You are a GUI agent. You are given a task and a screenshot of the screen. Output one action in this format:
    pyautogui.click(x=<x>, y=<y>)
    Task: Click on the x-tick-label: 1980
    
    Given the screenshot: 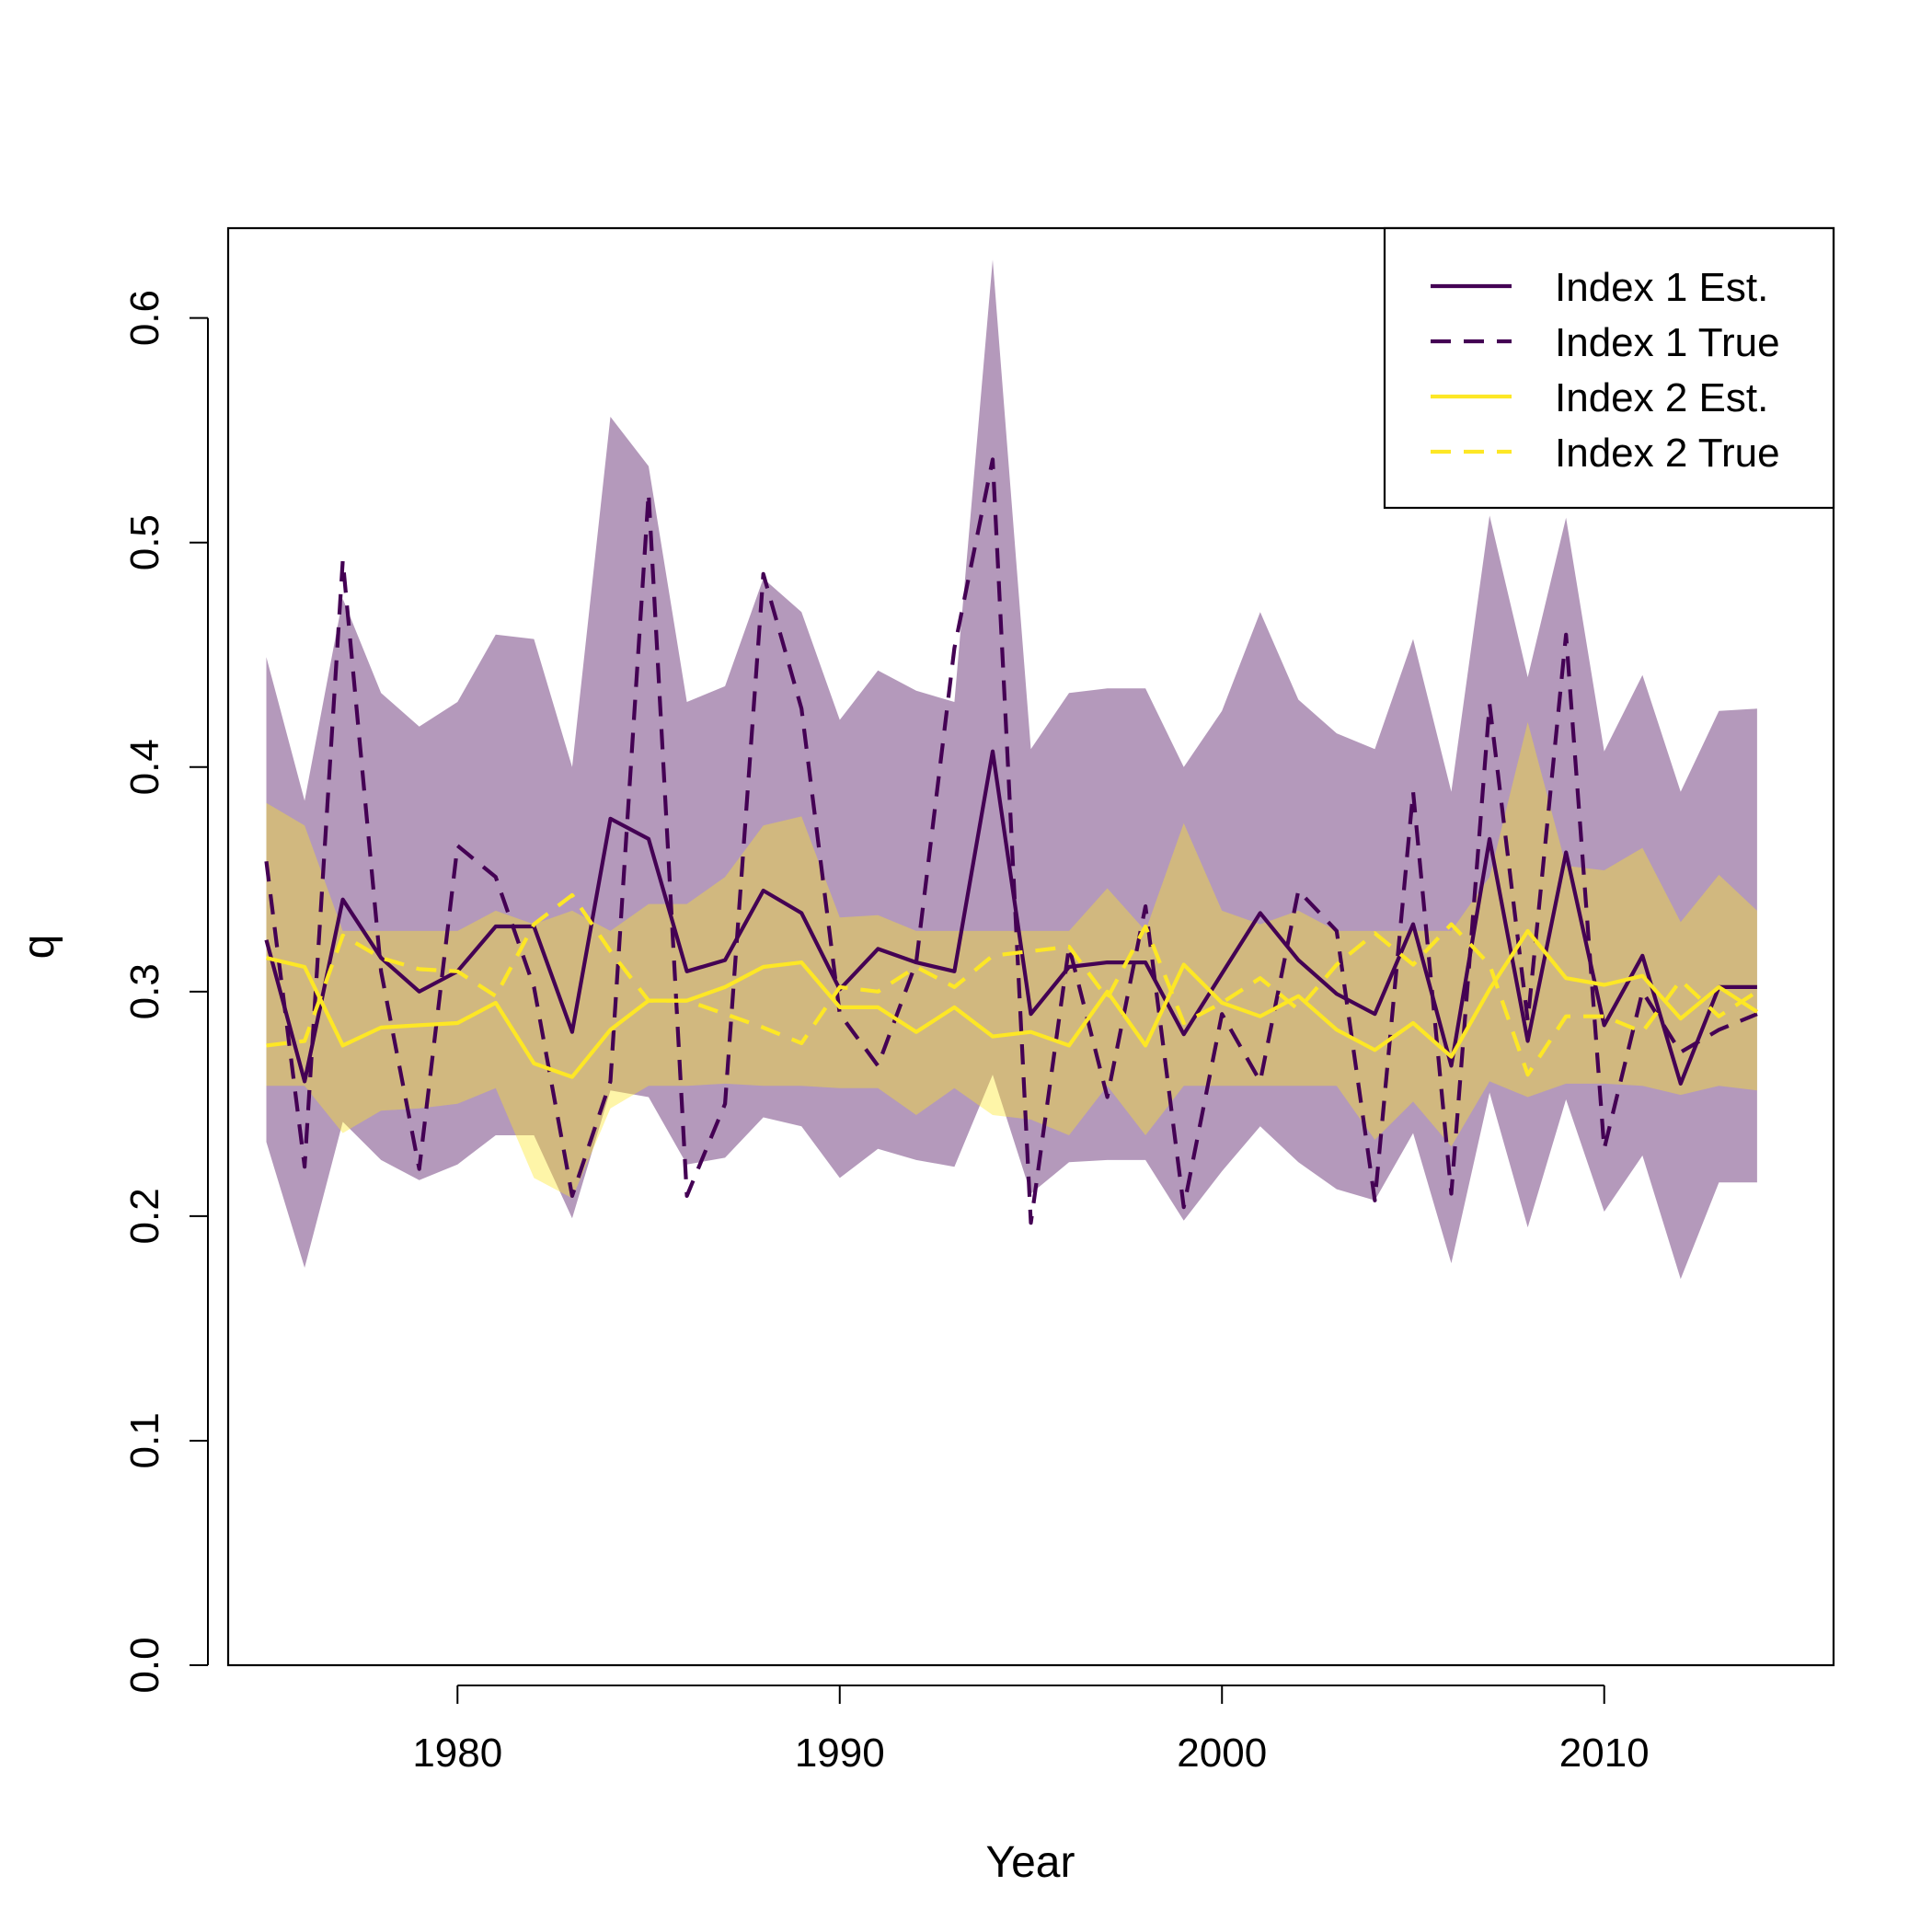 What is the action you would take?
    pyautogui.click(x=457, y=1753)
    